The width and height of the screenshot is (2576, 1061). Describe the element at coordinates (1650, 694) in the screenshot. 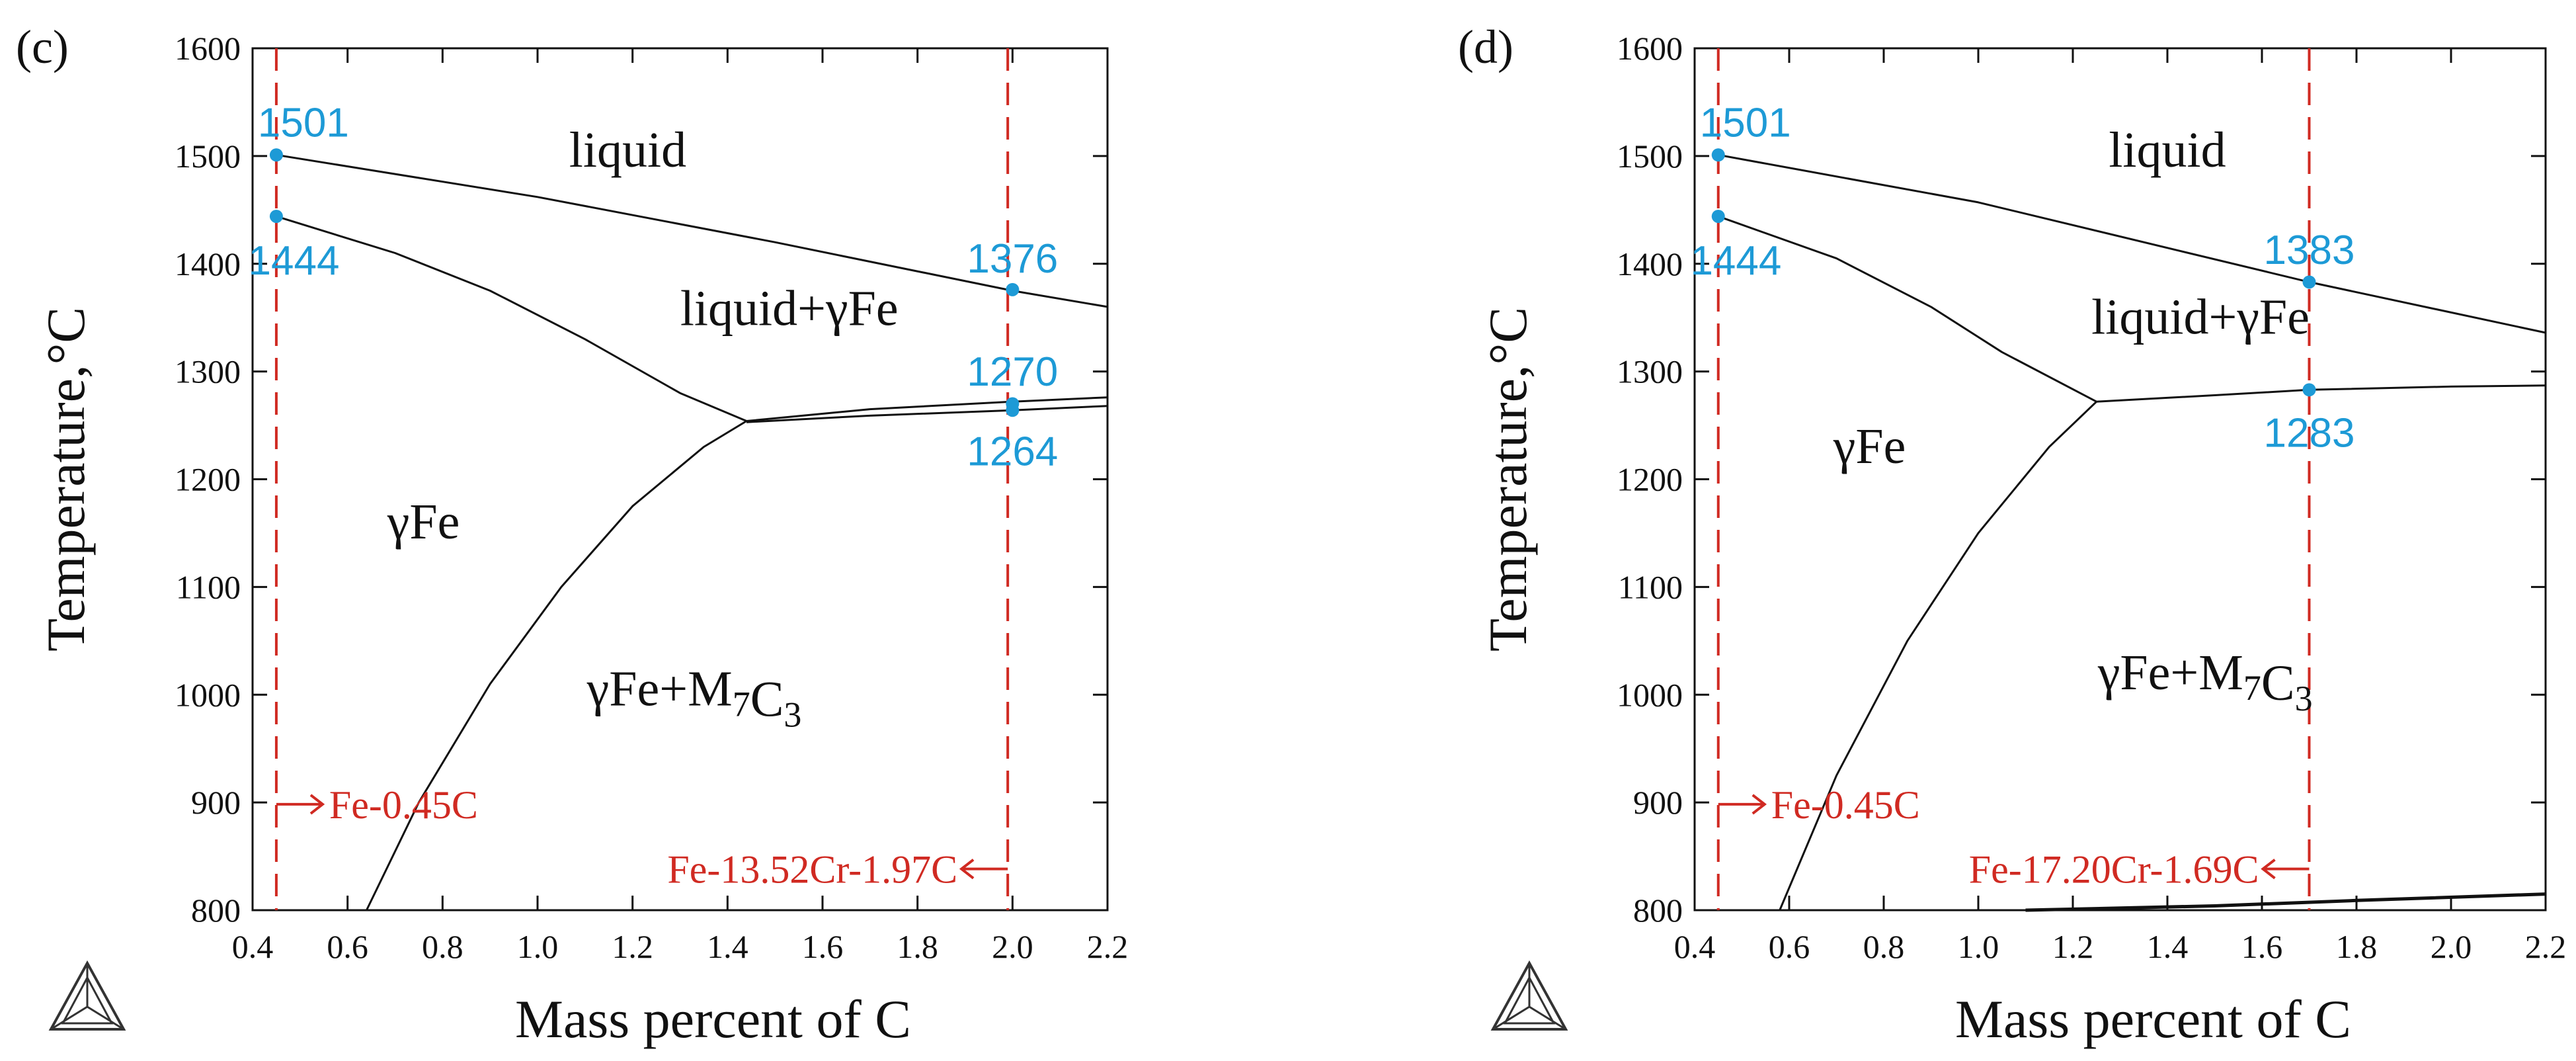

I see `y-tick-label: 1000` at that location.